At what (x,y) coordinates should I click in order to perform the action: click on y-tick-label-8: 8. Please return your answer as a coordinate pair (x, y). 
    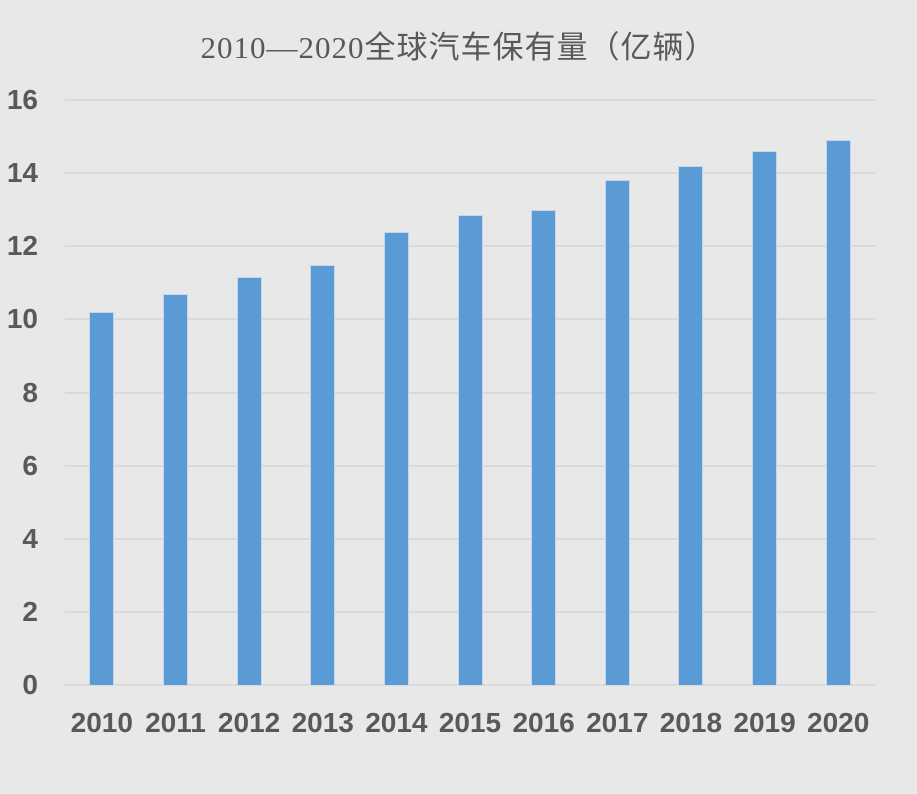
    Looking at the image, I should click on (30, 392).